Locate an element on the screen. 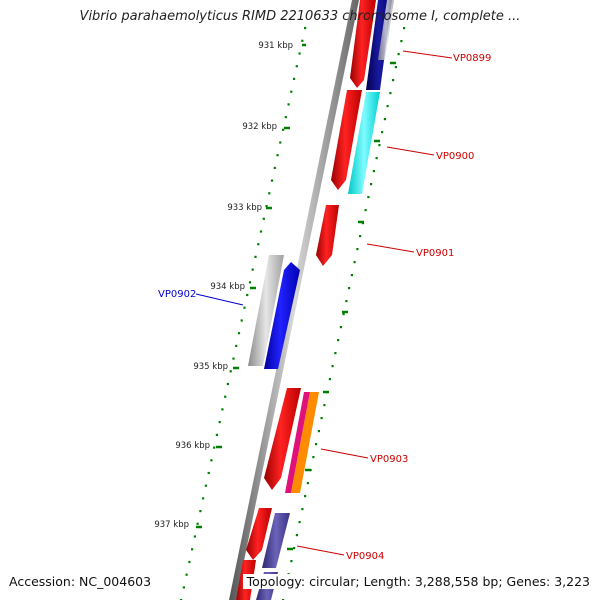 Image resolution: width=600 pixels, height=600 pixels. cog-vp0904 is located at coordinates (276, 540).